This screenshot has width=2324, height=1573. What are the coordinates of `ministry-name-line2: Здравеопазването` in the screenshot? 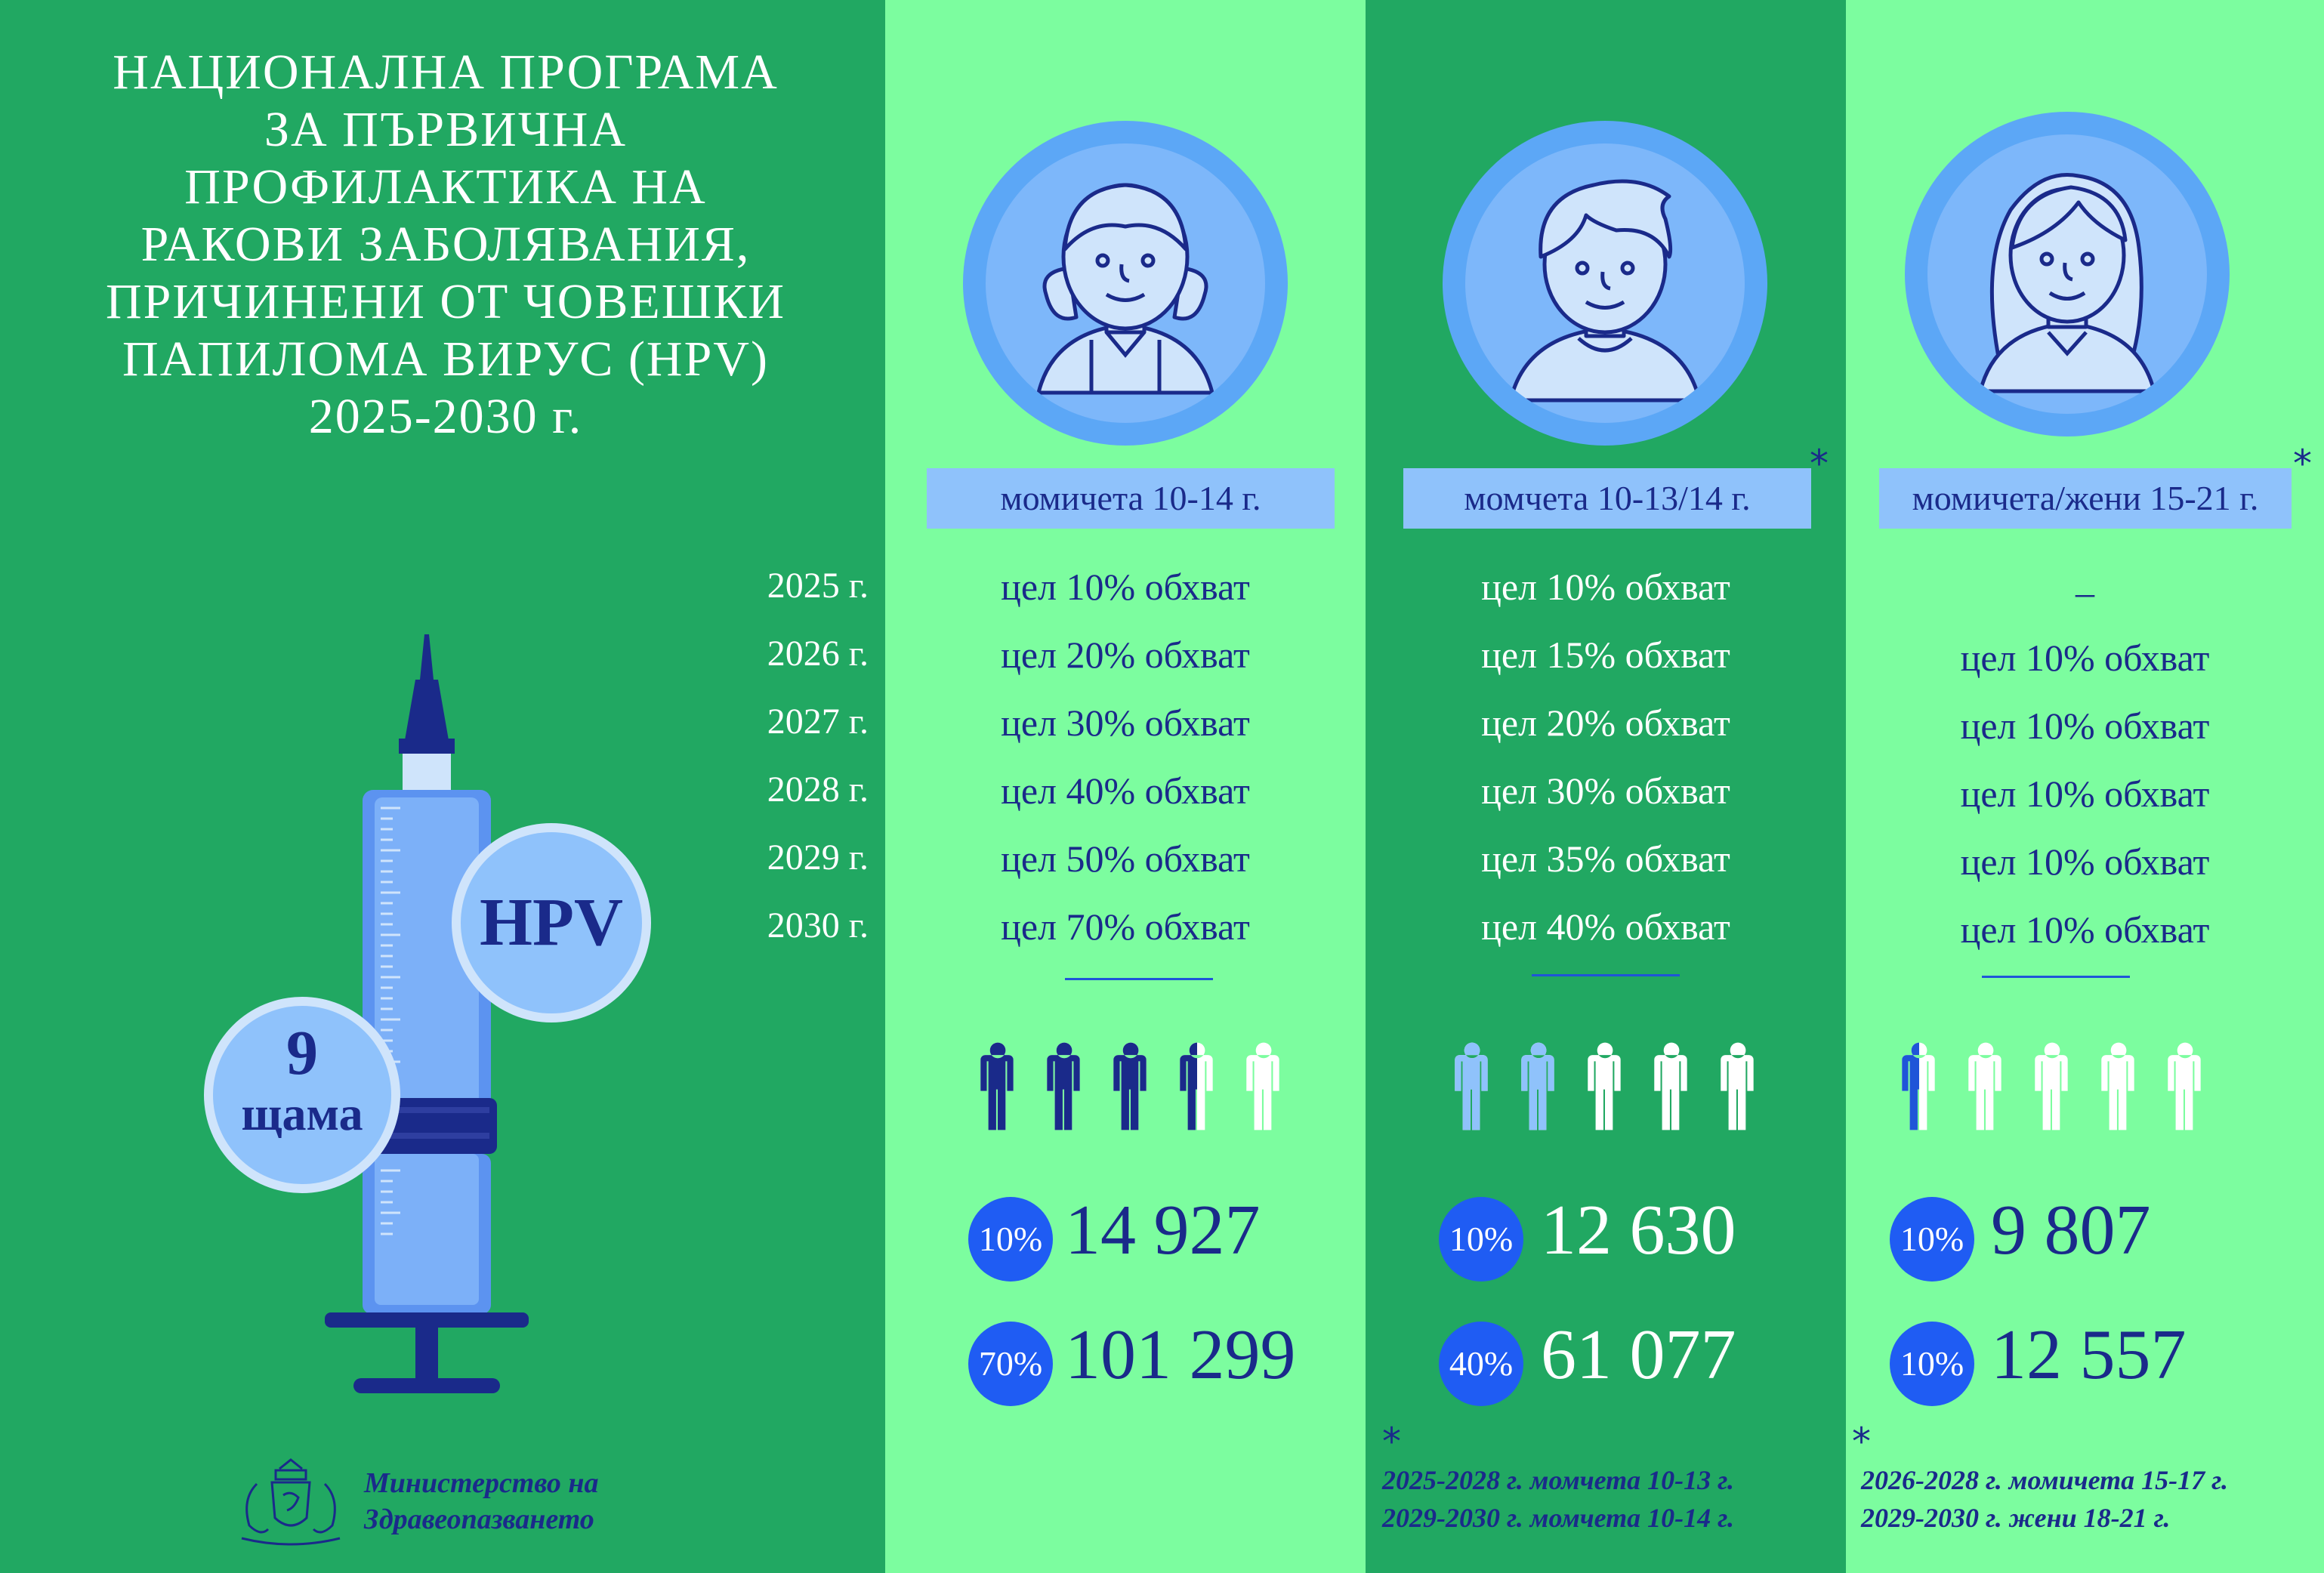 It's located at (479, 1519).